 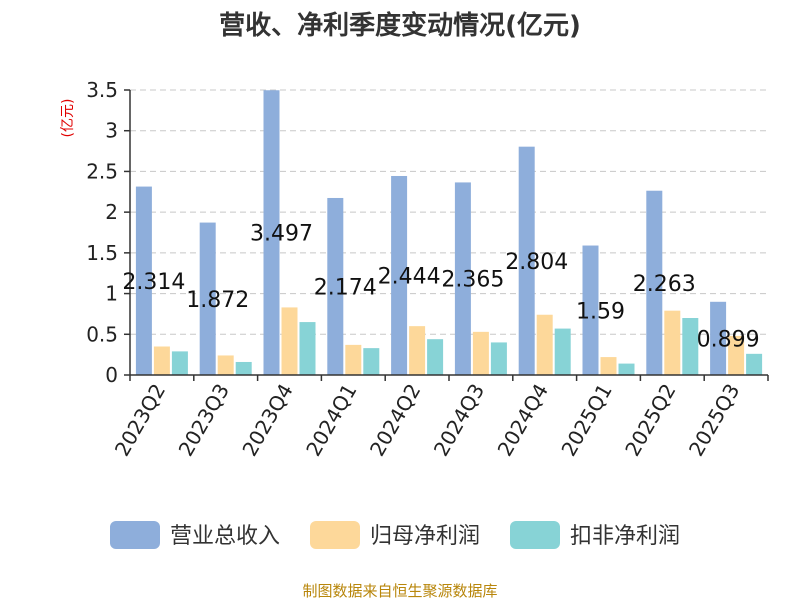 What do you see at coordinates (225, 536) in the screenshot?
I see `legend-label: 营业总收入` at bounding box center [225, 536].